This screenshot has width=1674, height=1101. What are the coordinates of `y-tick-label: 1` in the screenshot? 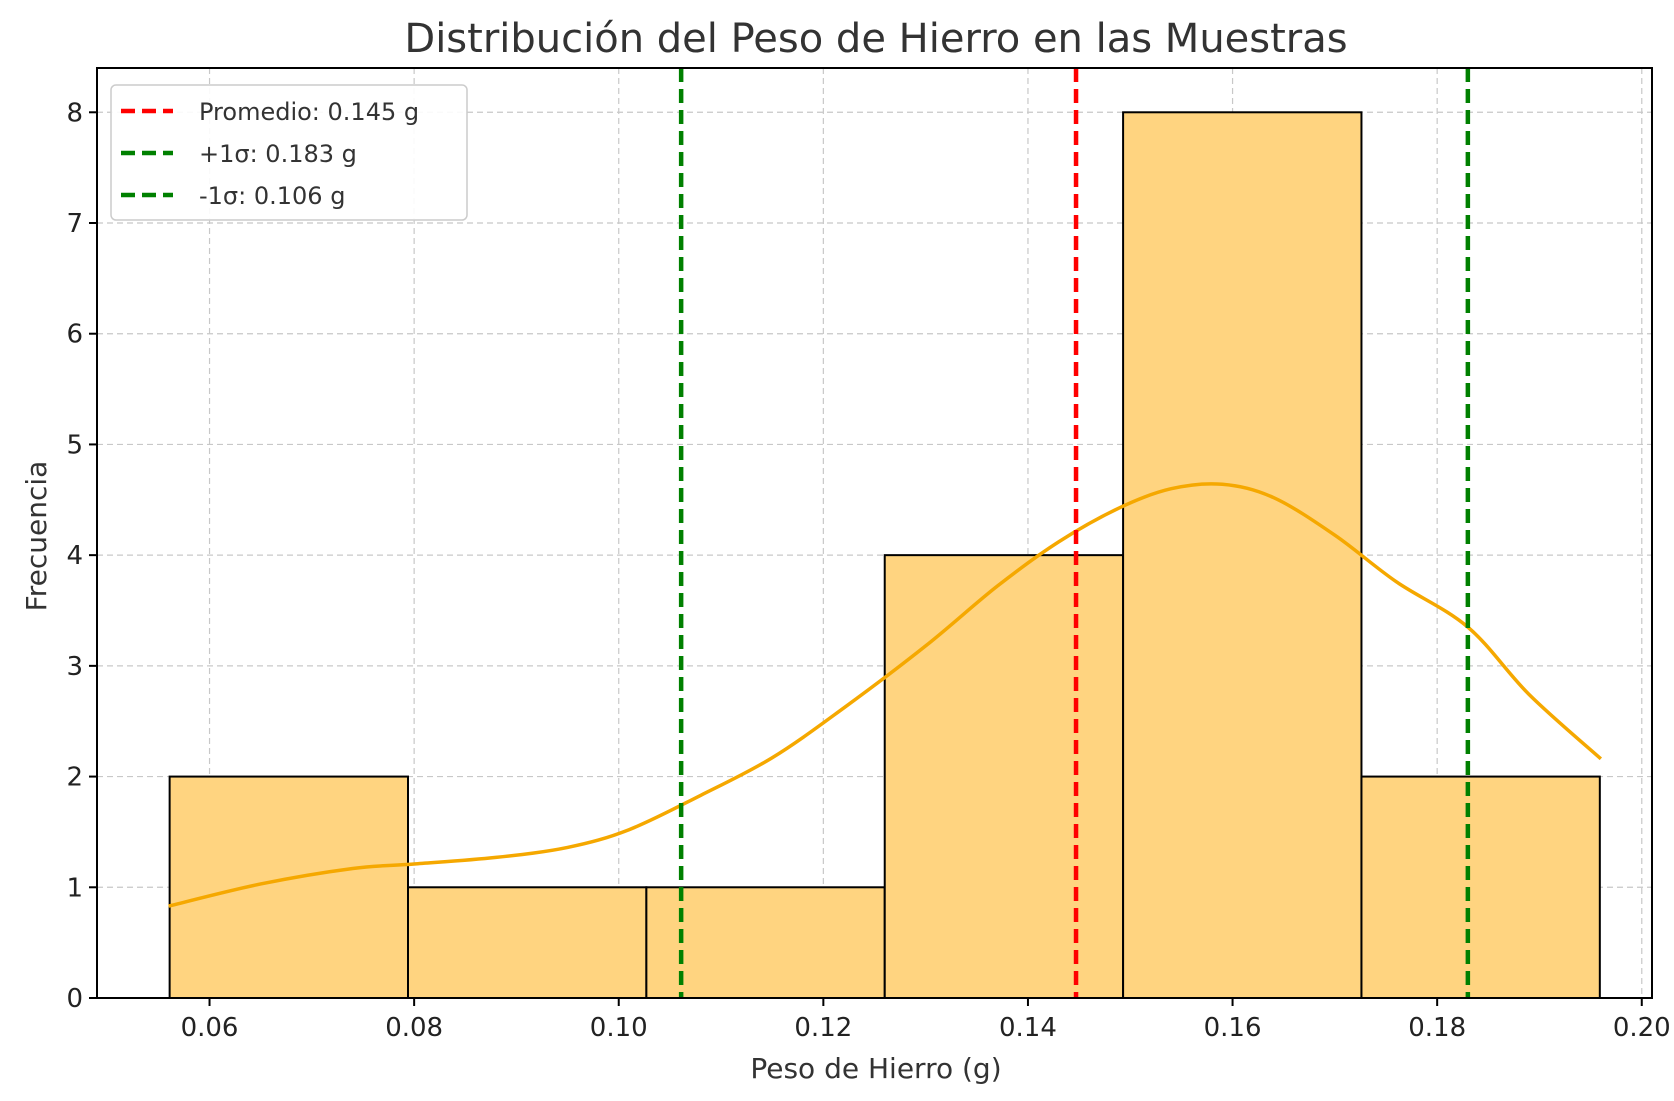 It's located at (74, 888).